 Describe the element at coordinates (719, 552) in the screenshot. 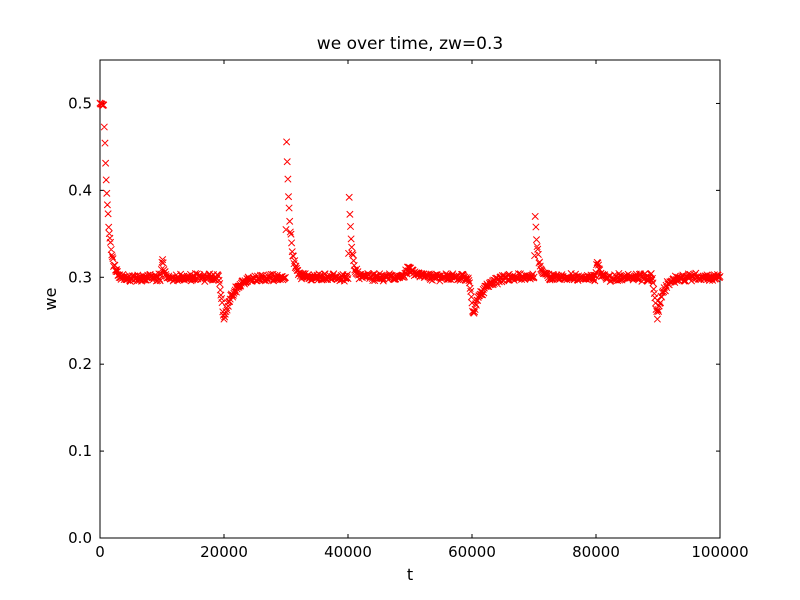

I see `x-tick-label: 100000` at that location.